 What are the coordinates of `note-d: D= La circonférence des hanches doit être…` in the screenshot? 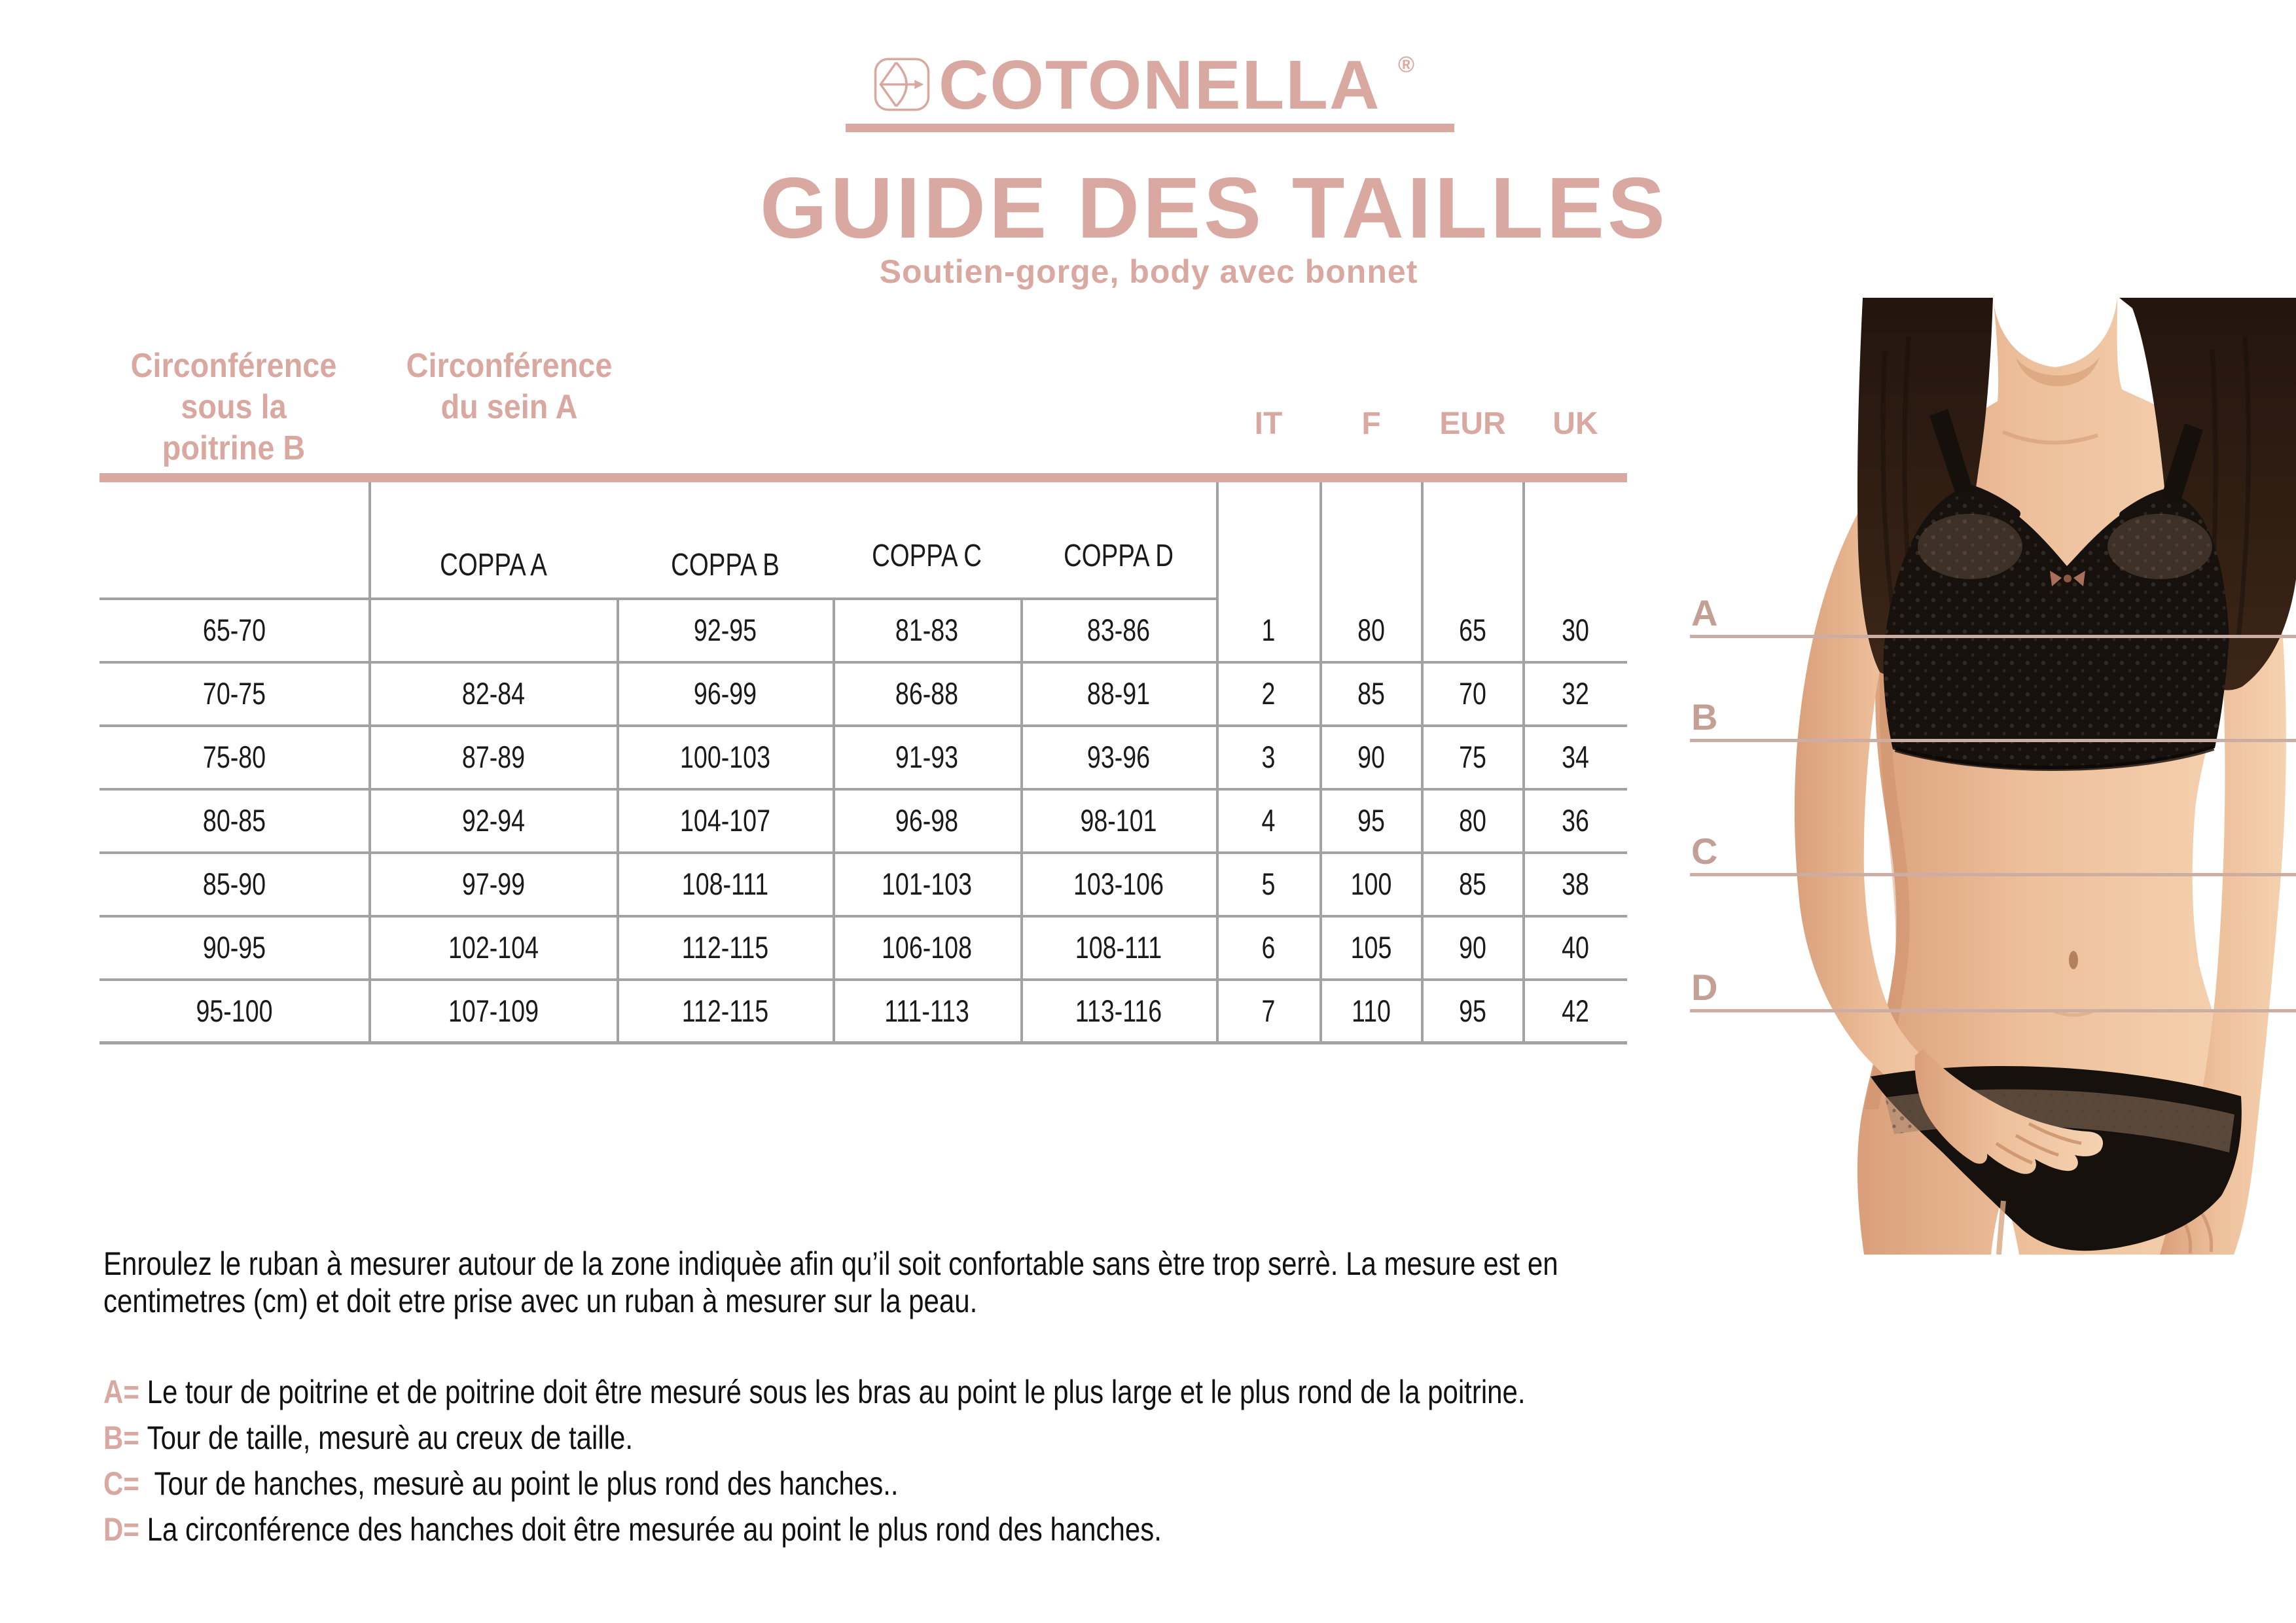 It's located at (632, 1529).